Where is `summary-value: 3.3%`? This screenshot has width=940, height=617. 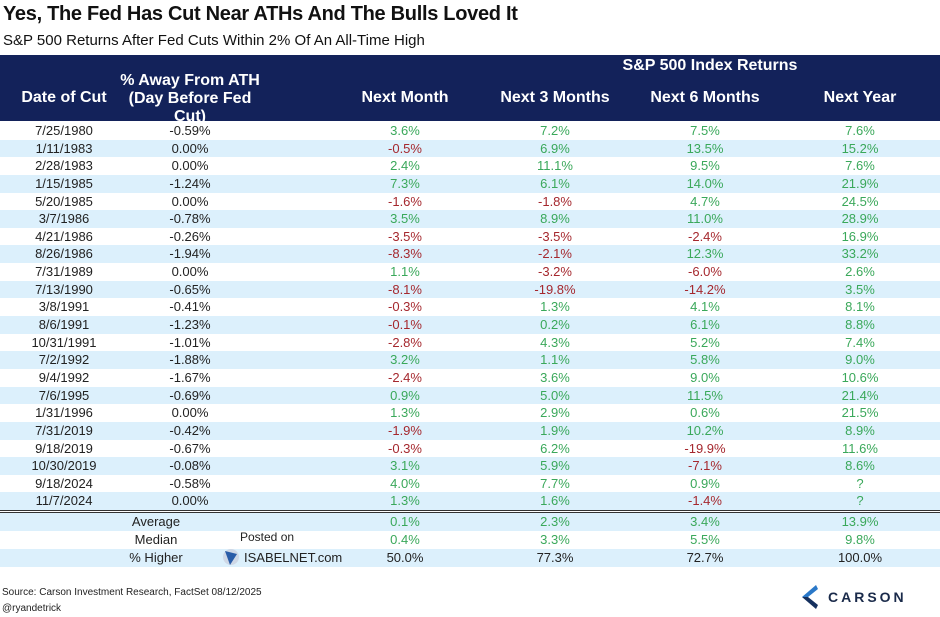 summary-value: 3.3% is located at coordinates (555, 539).